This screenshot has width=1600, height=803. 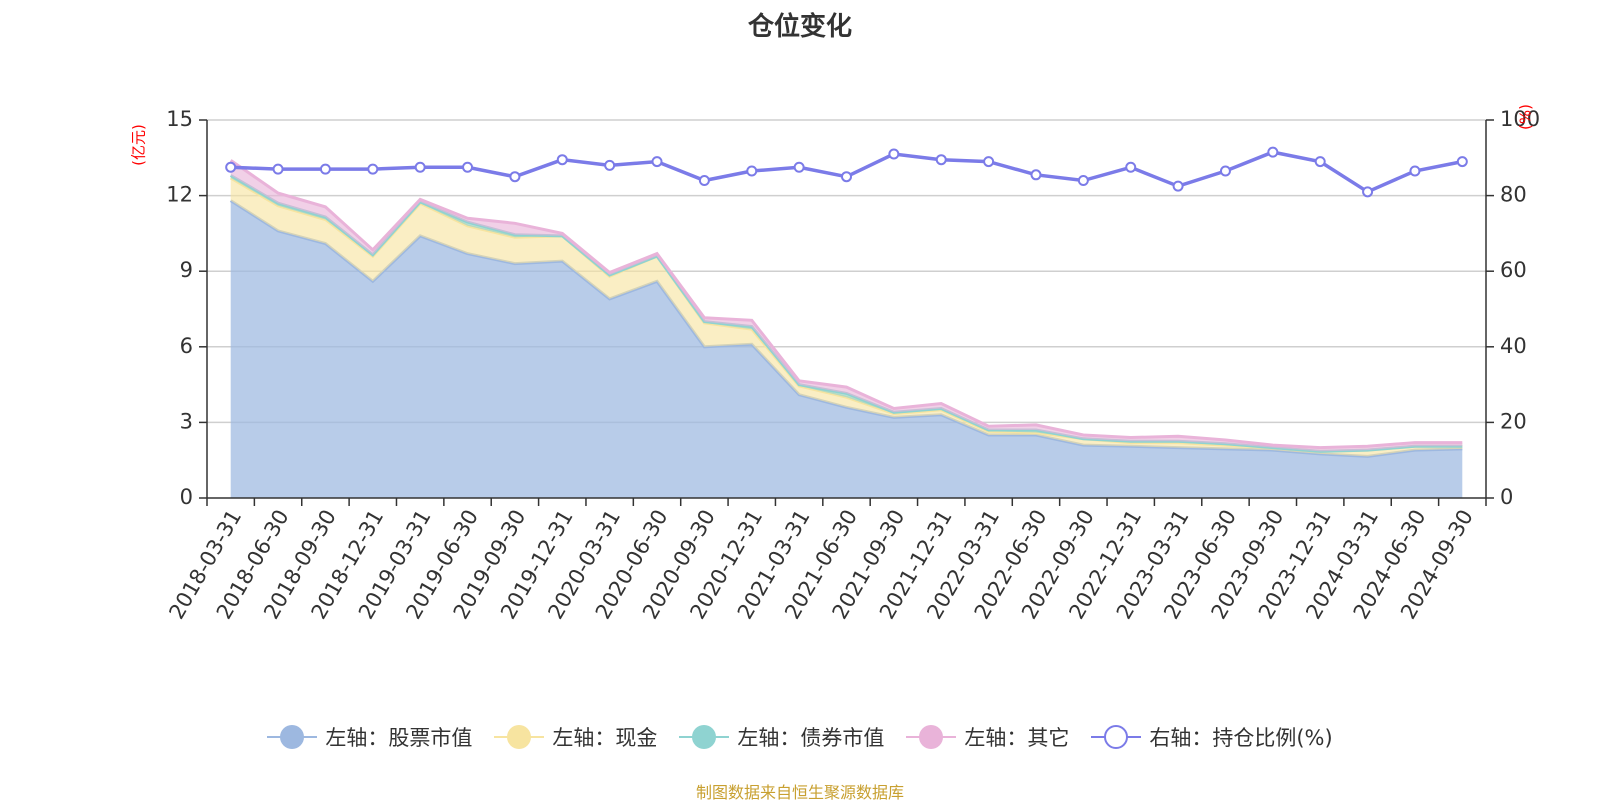 What do you see at coordinates (799, 27) in the screenshot?
I see `chart-title: 仓位变化` at bounding box center [799, 27].